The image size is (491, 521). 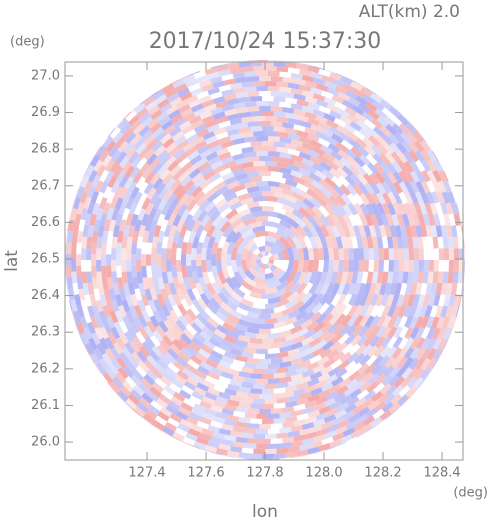 What do you see at coordinates (45, 295) in the screenshot?
I see `y-tick-label: 26.4` at bounding box center [45, 295].